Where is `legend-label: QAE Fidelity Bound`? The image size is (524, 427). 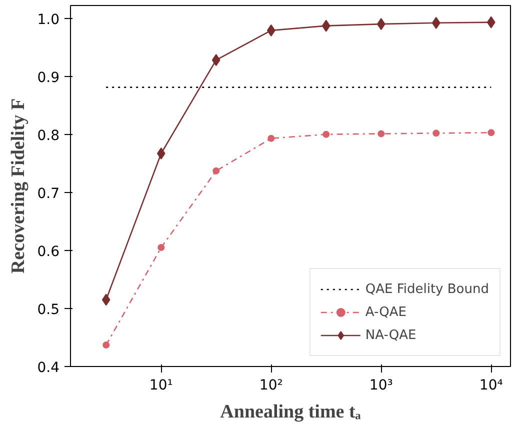 legend-label: QAE Fidelity Bound is located at coordinates (427, 289).